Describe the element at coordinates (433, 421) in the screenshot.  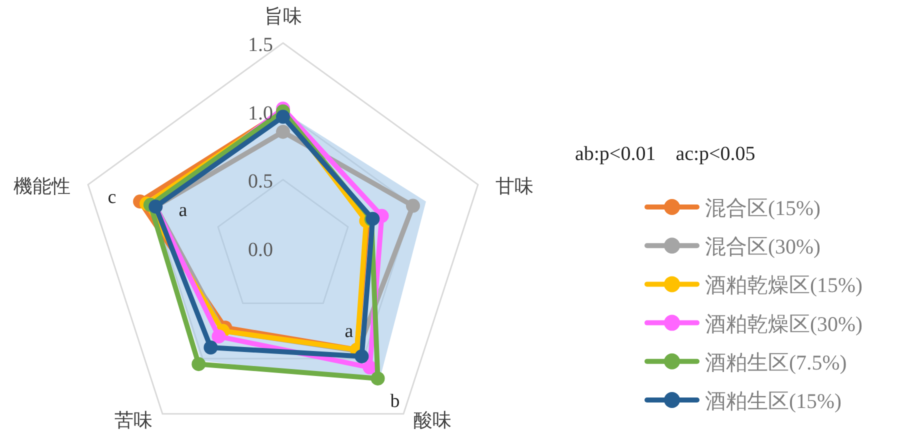
I see `spoke-label: 酸味` at that location.